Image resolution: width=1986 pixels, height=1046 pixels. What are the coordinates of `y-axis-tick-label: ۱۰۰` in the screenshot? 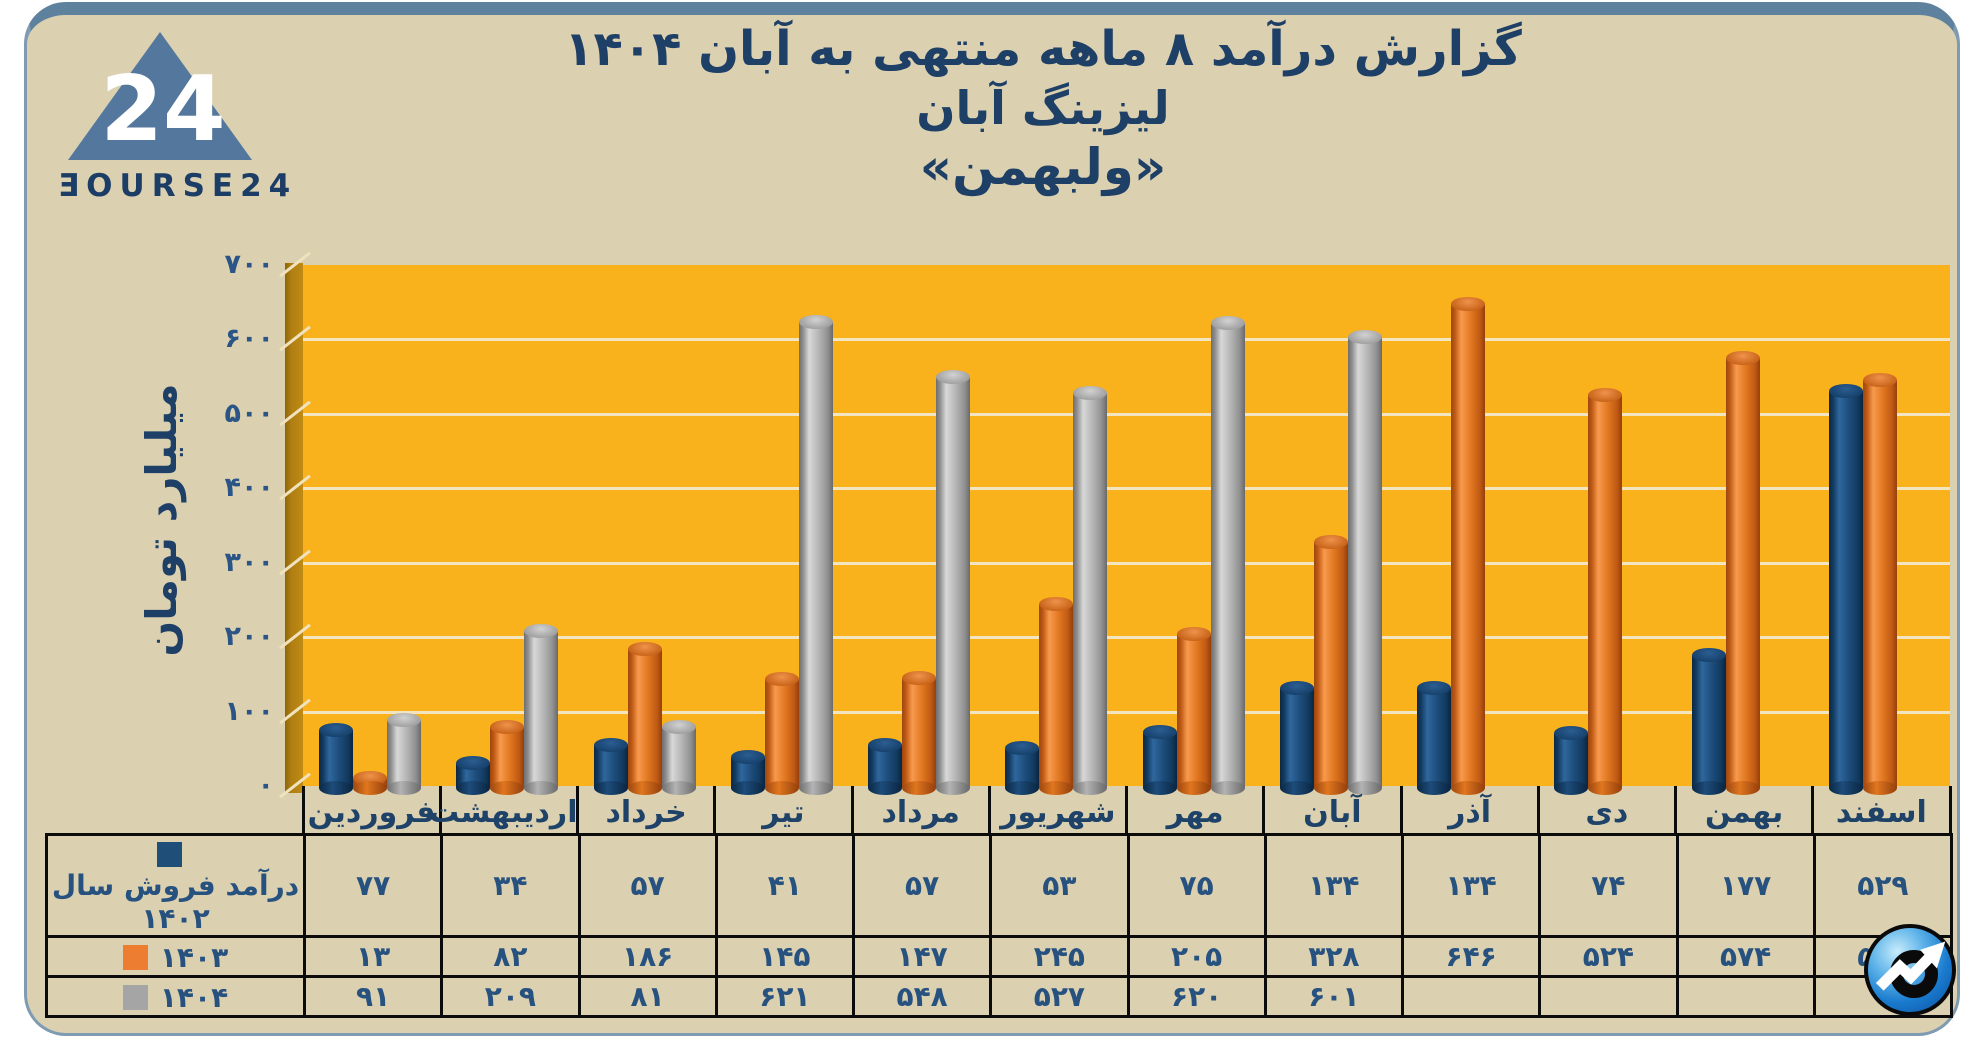 It's located at (249, 711).